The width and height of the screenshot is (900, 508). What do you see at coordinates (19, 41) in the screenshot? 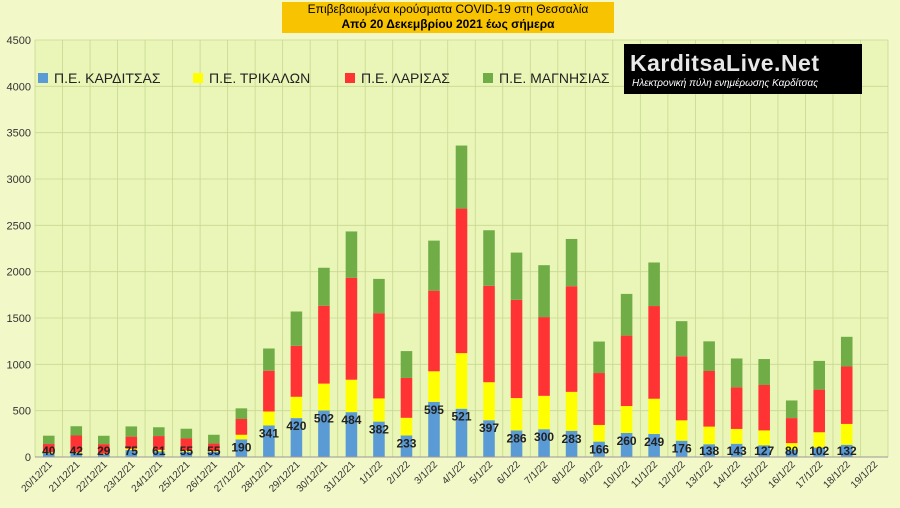
I see `y-tick-label: 4500` at bounding box center [19, 41].